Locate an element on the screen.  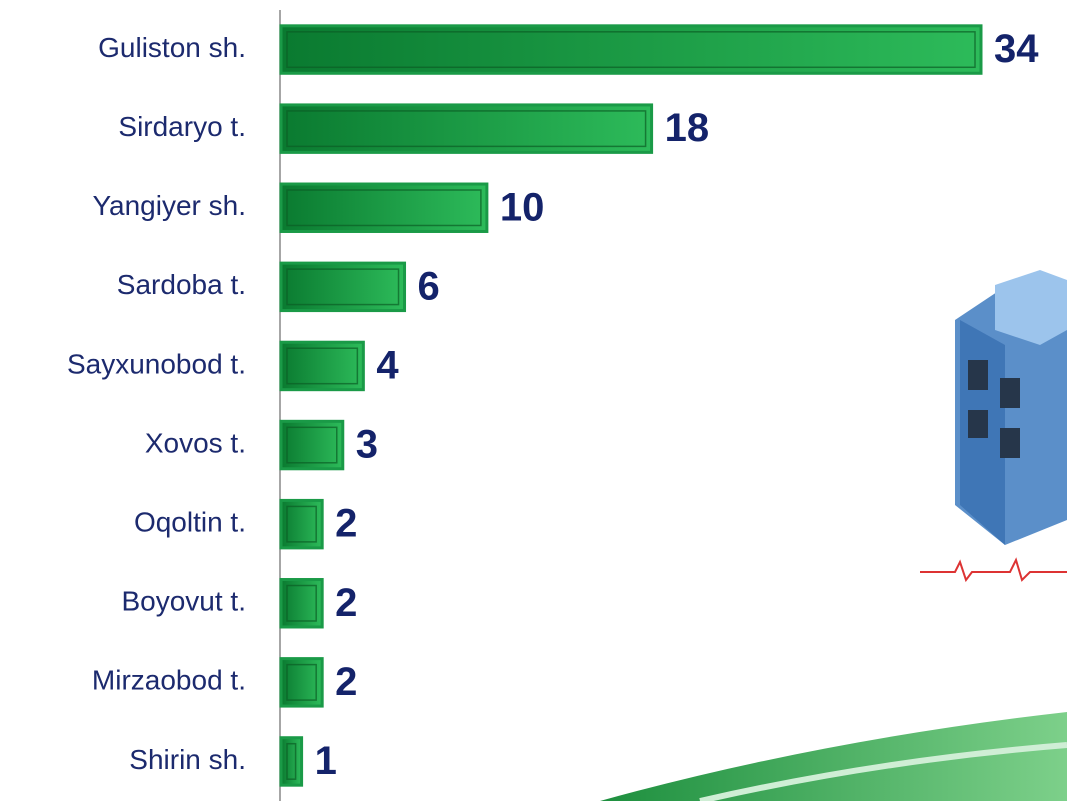
value-label: 4 is located at coordinates (387, 366).